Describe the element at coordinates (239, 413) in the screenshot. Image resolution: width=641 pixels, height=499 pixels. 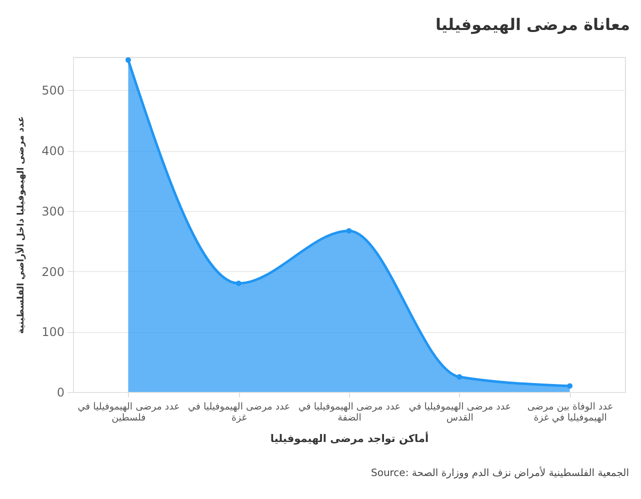
I see `x-tick-label: عدد مرضى الهيموفيليا في غزة` at that location.